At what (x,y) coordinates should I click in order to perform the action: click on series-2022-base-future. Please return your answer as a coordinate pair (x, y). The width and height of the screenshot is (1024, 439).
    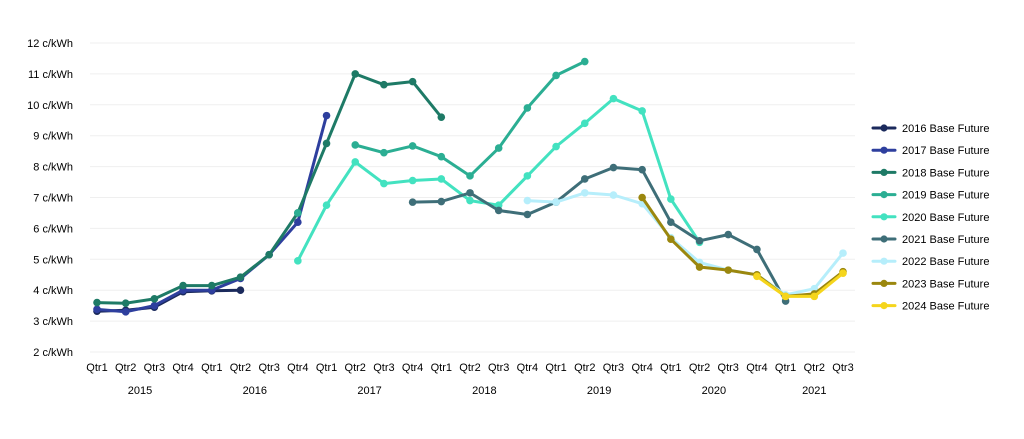
    Looking at the image, I should click on (685, 244).